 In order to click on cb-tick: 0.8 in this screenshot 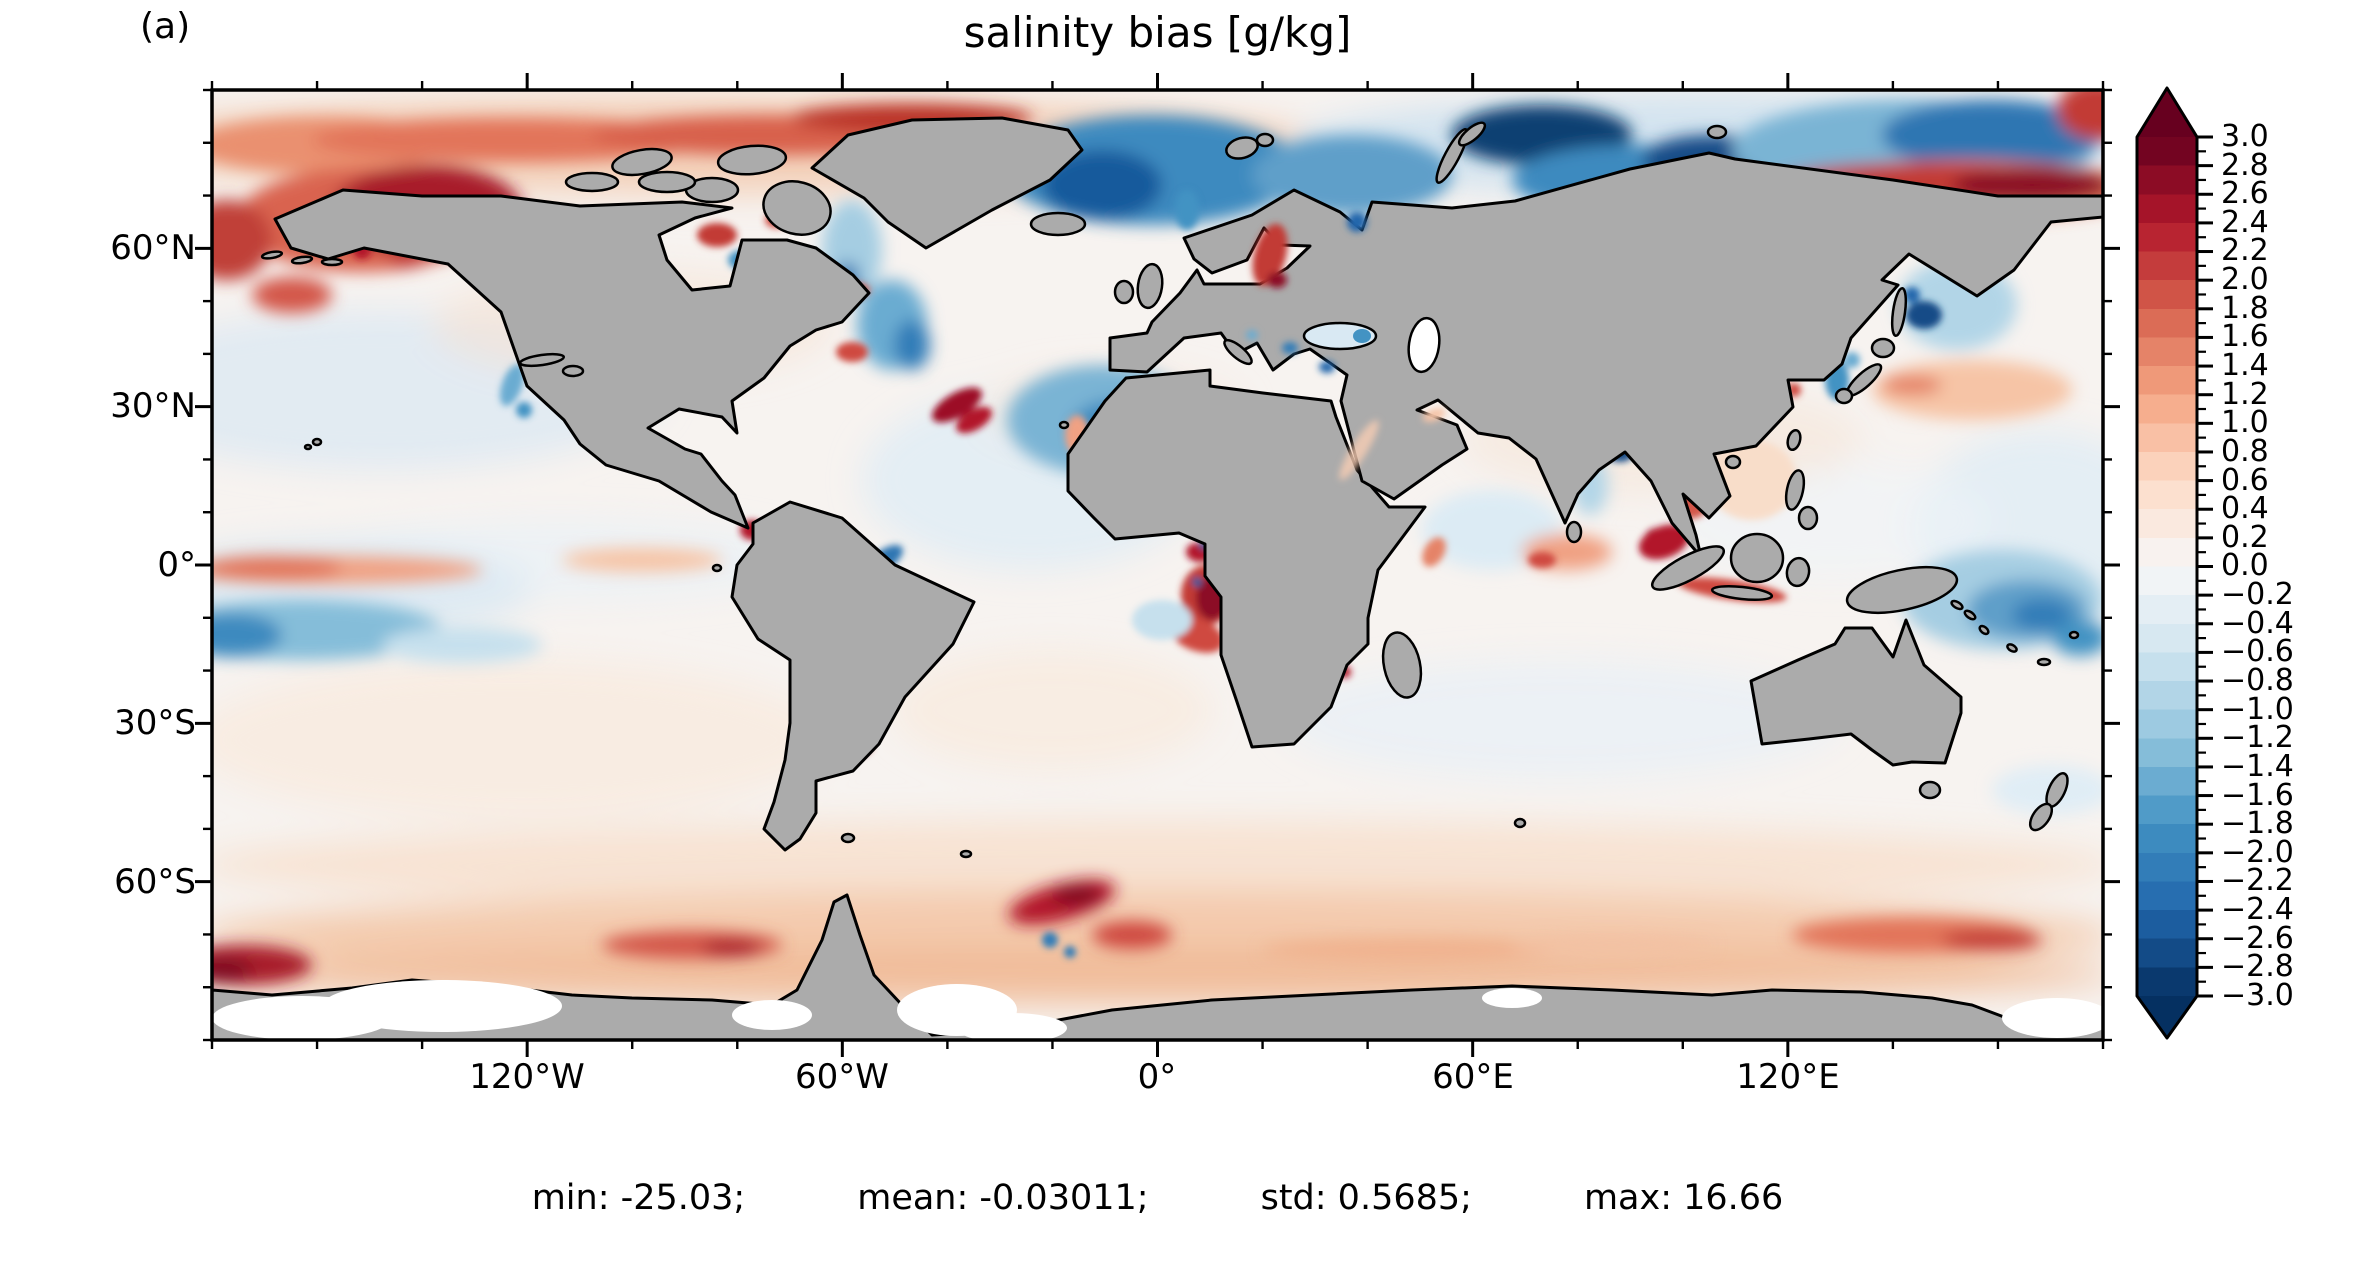, I will do `click(2245, 451)`.